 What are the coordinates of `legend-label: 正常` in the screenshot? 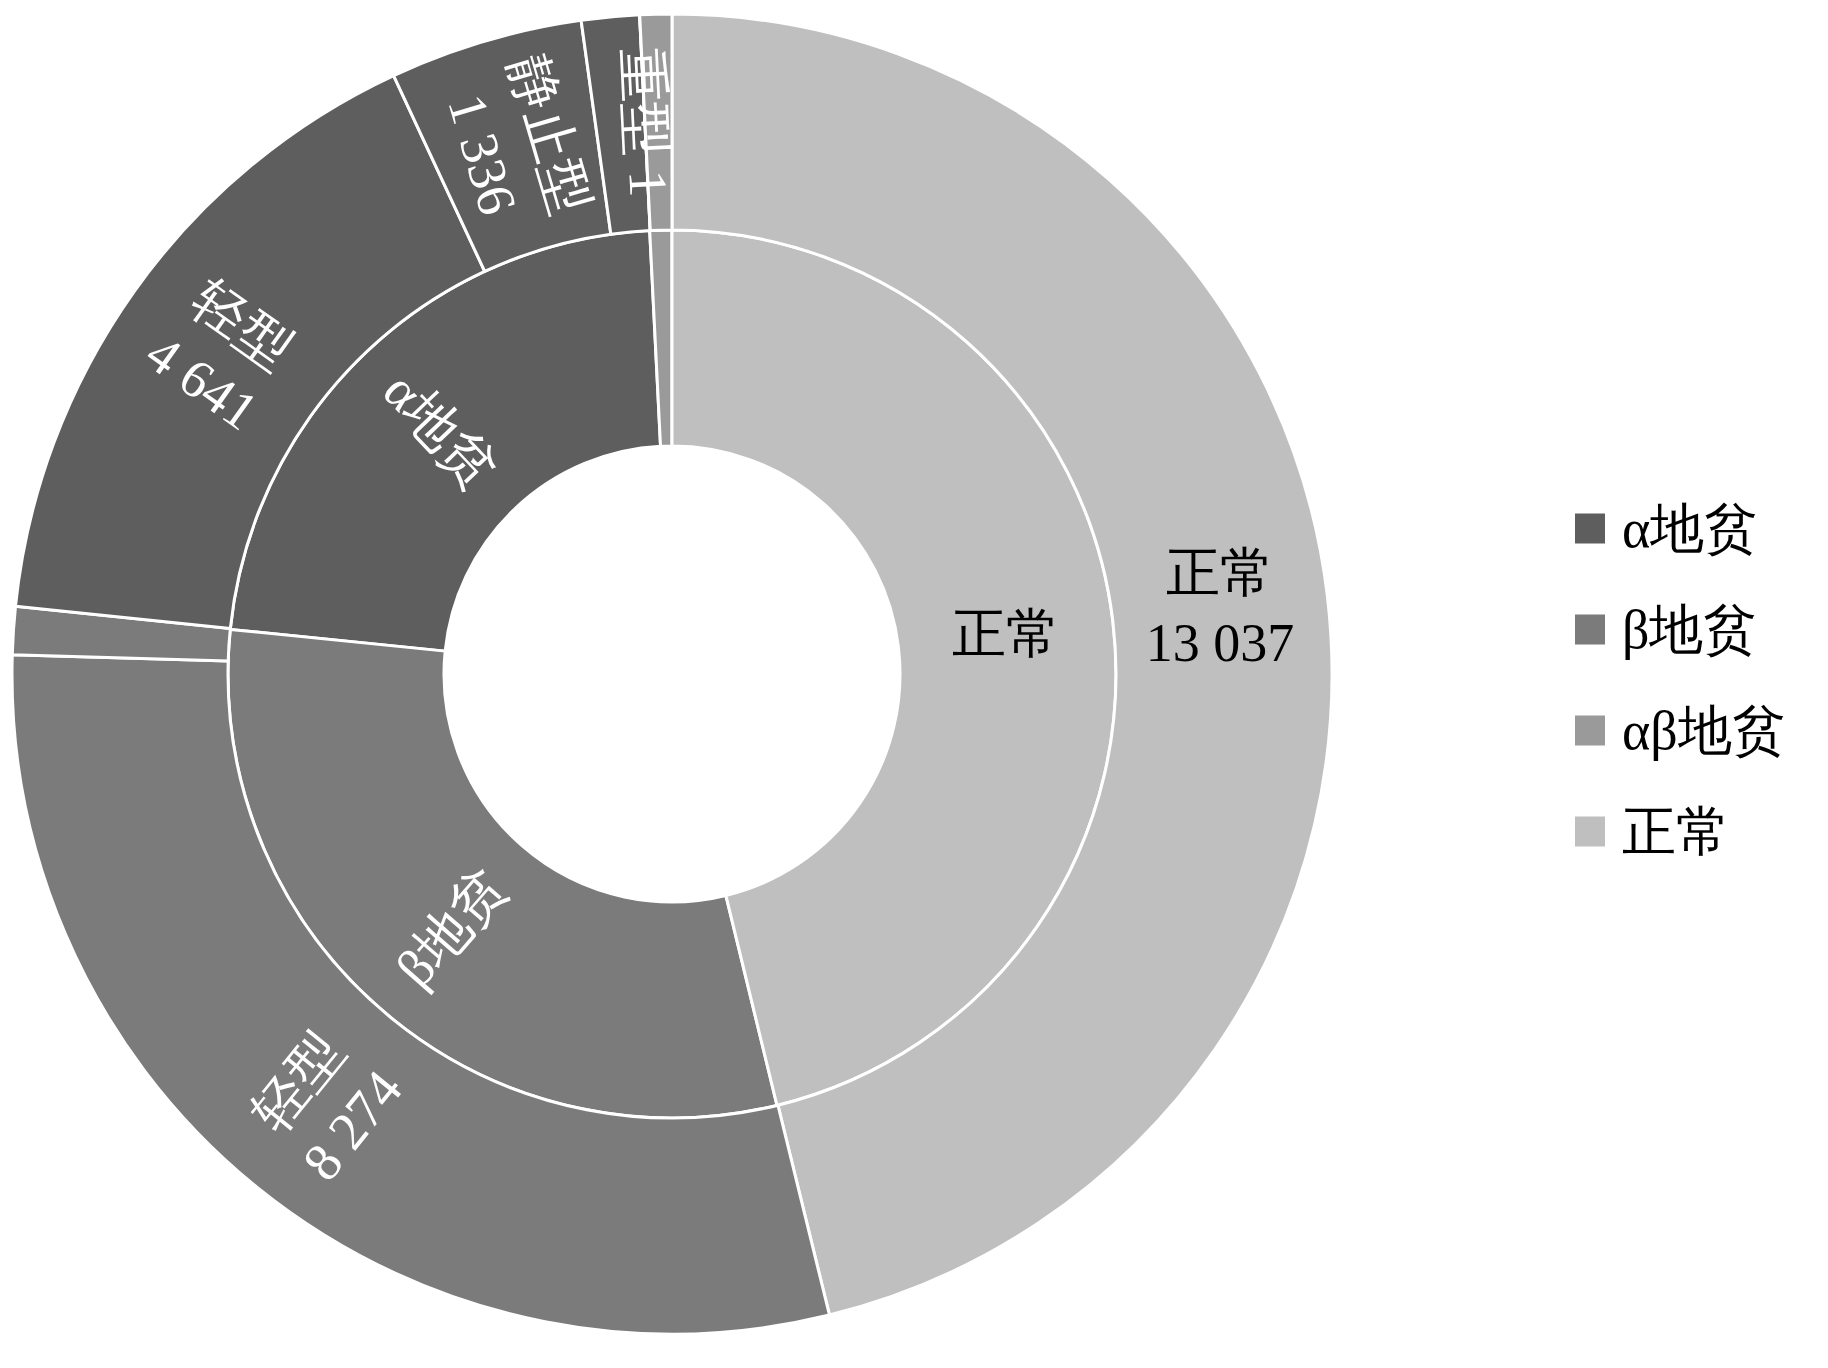 It's located at (1676, 831).